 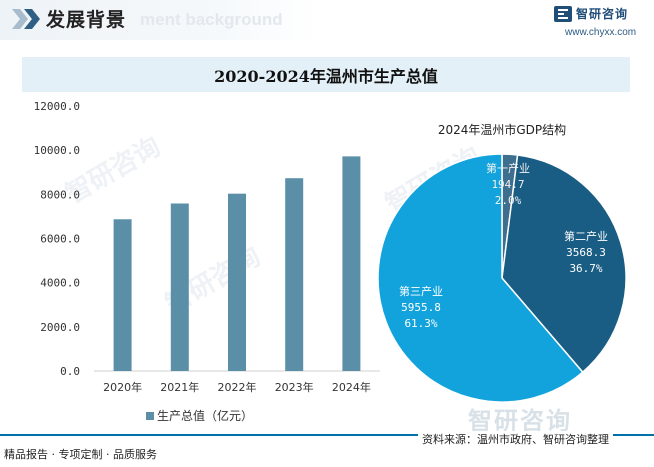 I want to click on chart-title: 2020-2024年温州市生产总值, so click(x=326, y=76).